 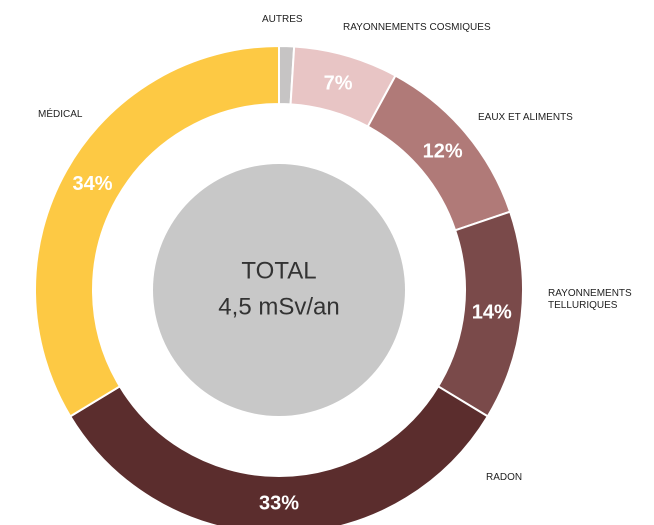 I want to click on slice-value-label: 12%, so click(x=443, y=151).